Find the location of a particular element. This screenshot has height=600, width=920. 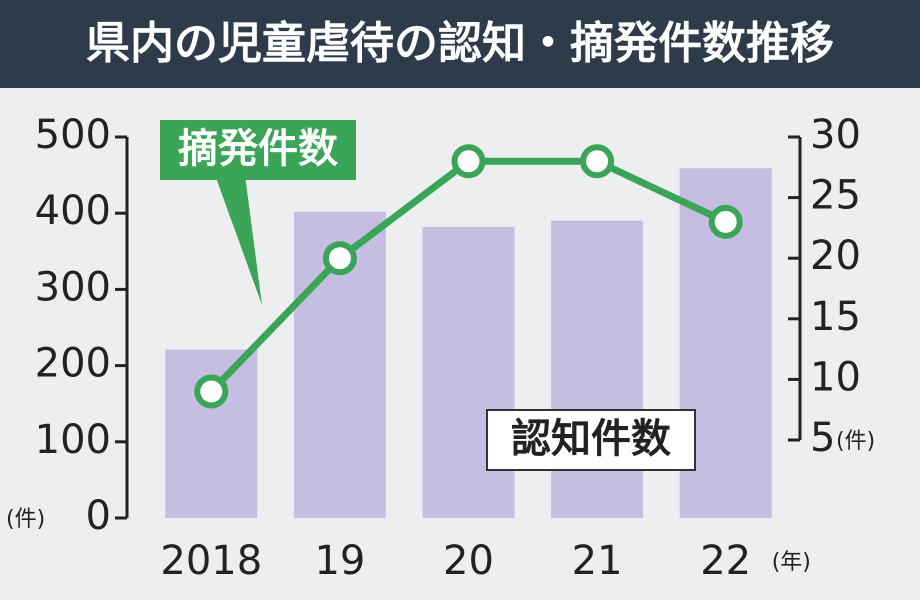

legend-label: 摘発件数 is located at coordinates (258, 149).